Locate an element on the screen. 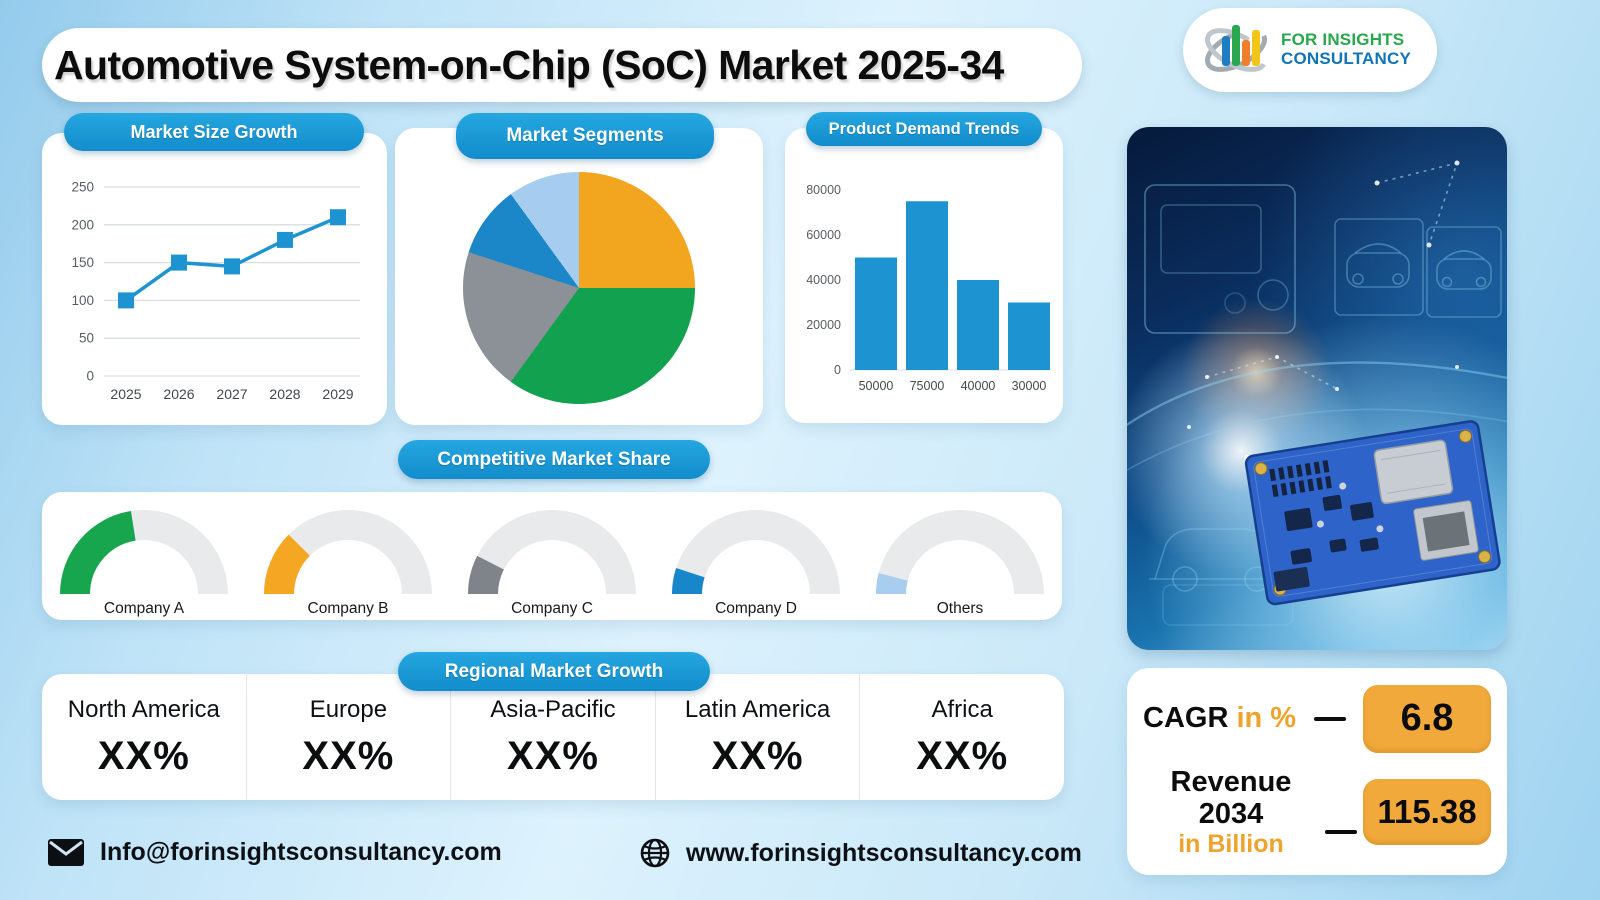  revenue-unit-text: in Billion is located at coordinates (1231, 843).